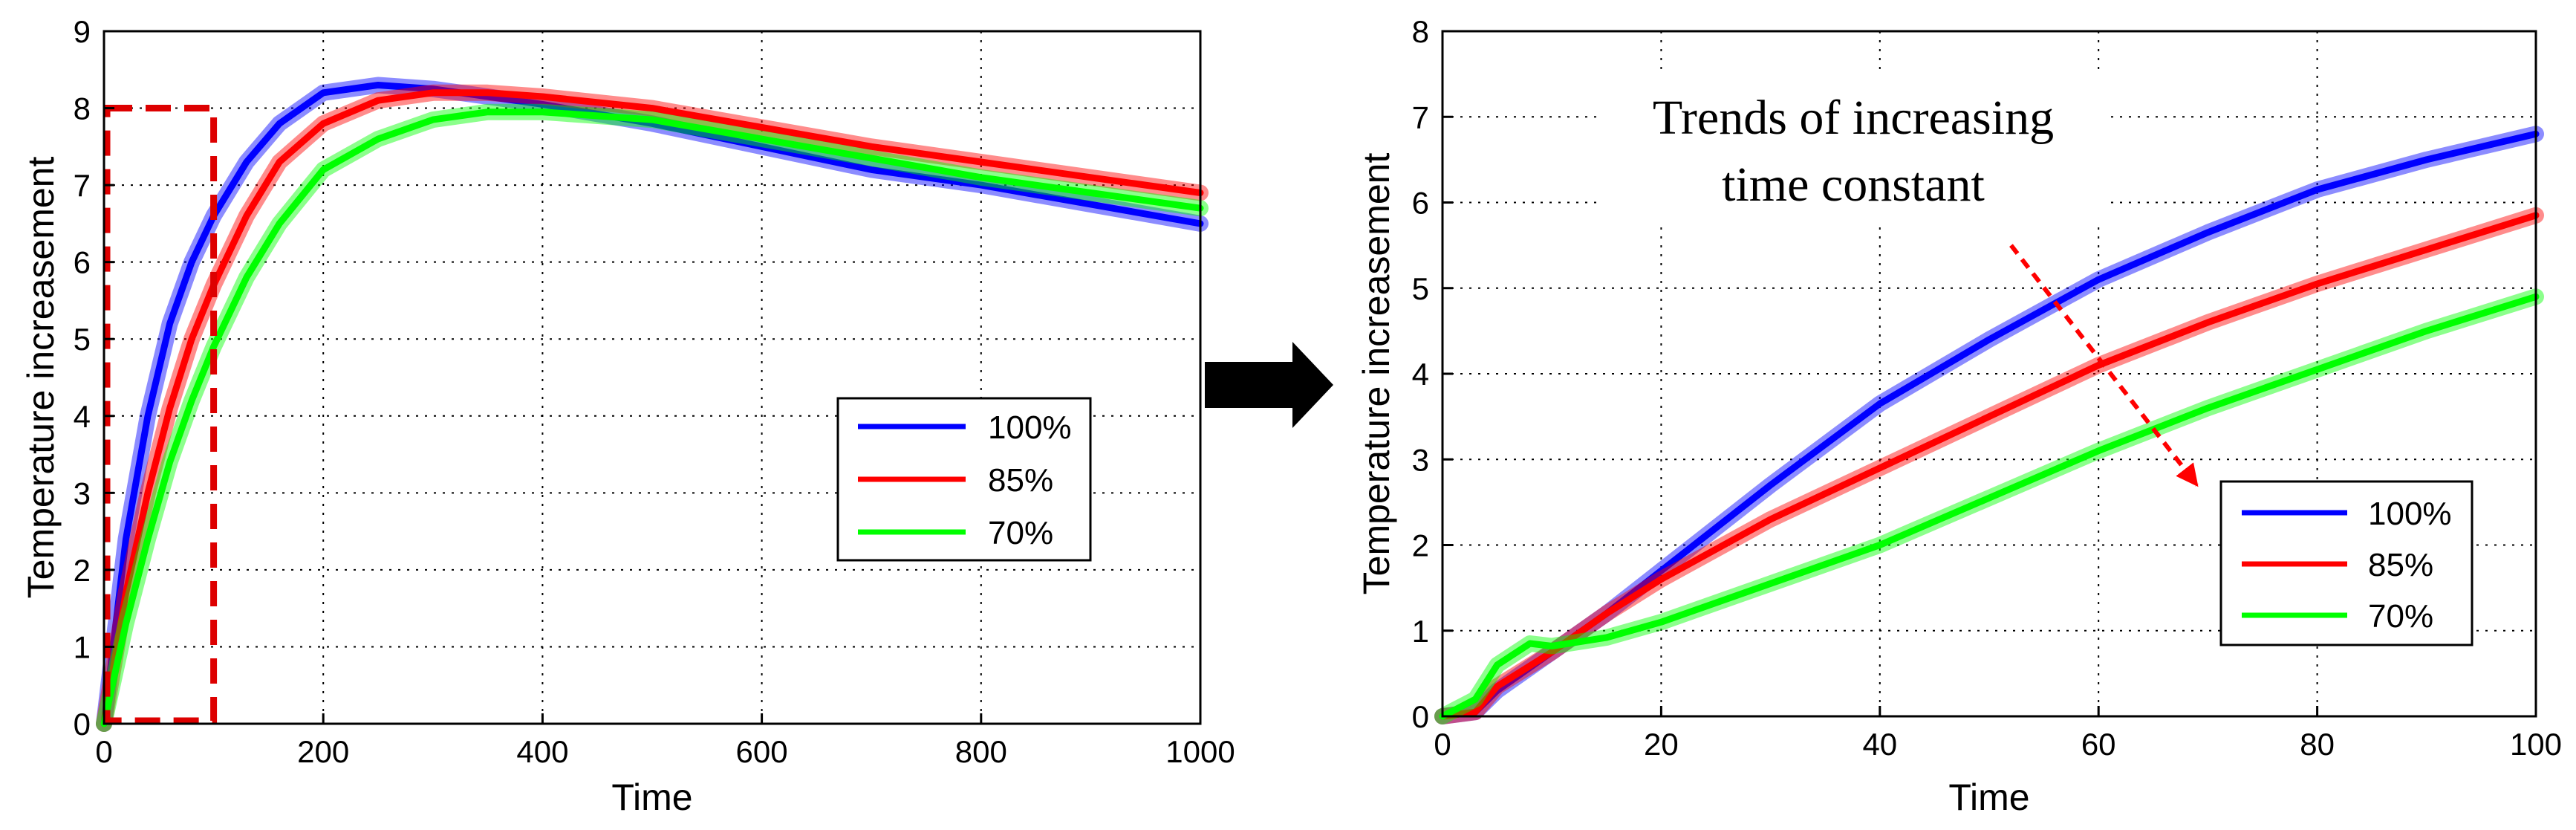 Image resolution: width=2576 pixels, height=830 pixels. Describe the element at coordinates (2098, 744) in the screenshot. I see `x-tick-label: 60` at that location.